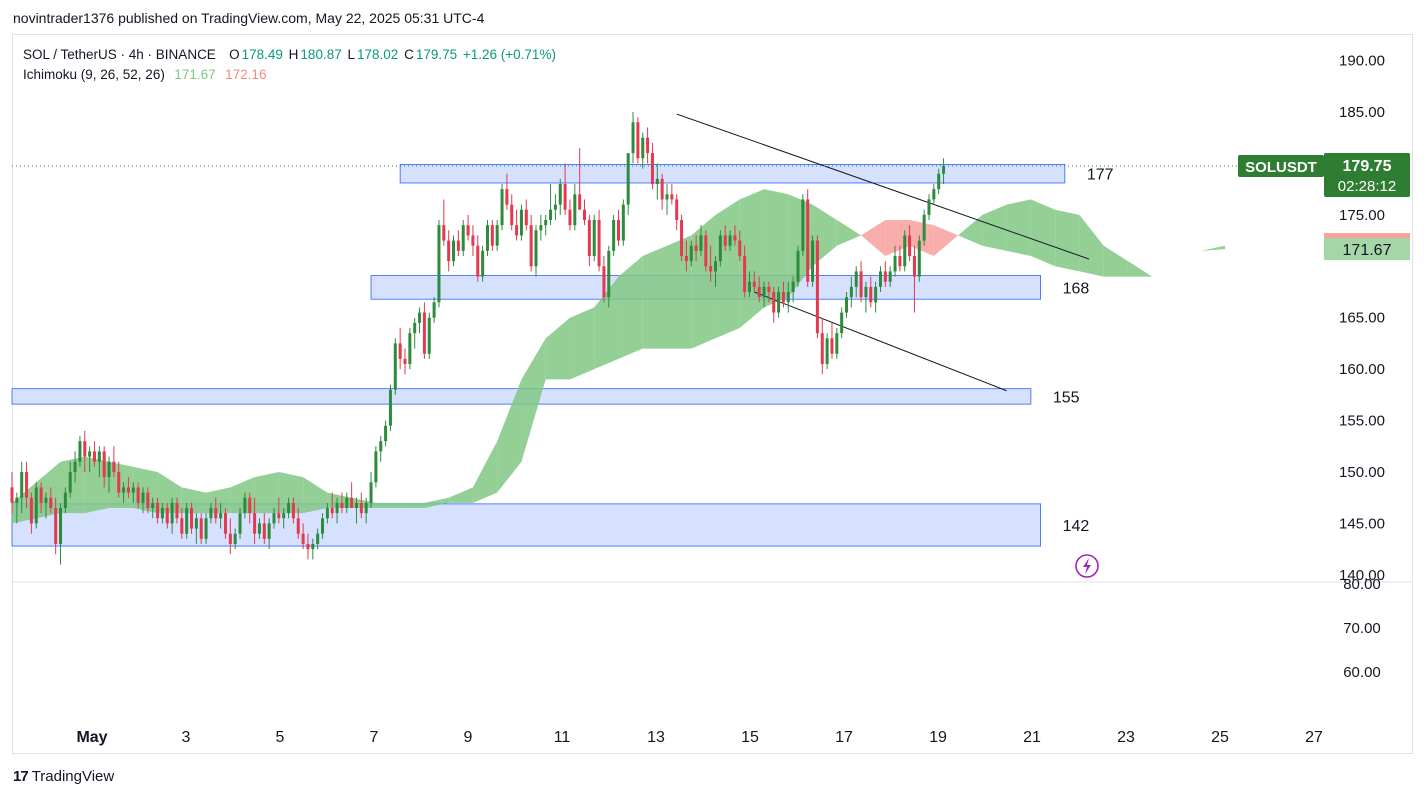  What do you see at coordinates (293, 54) in the screenshot?
I see `high-label: H` at bounding box center [293, 54].